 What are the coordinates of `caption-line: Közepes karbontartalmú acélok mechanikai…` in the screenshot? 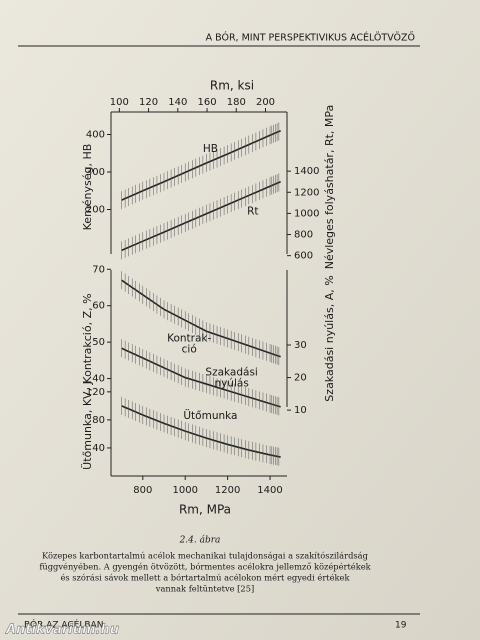 It's located at (205, 556).